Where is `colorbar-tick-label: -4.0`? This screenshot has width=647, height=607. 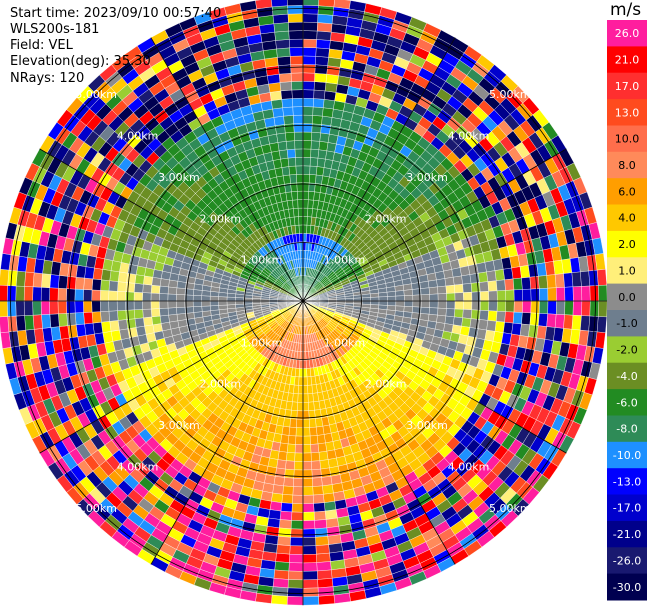
colorbar-tick-label: -4.0 is located at coordinates (626, 376).